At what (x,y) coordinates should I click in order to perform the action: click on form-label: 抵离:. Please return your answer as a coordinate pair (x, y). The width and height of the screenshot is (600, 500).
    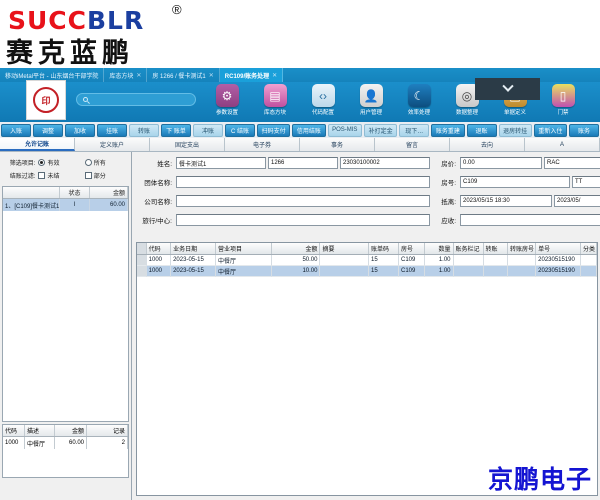
    Looking at the image, I should click on (448, 202).